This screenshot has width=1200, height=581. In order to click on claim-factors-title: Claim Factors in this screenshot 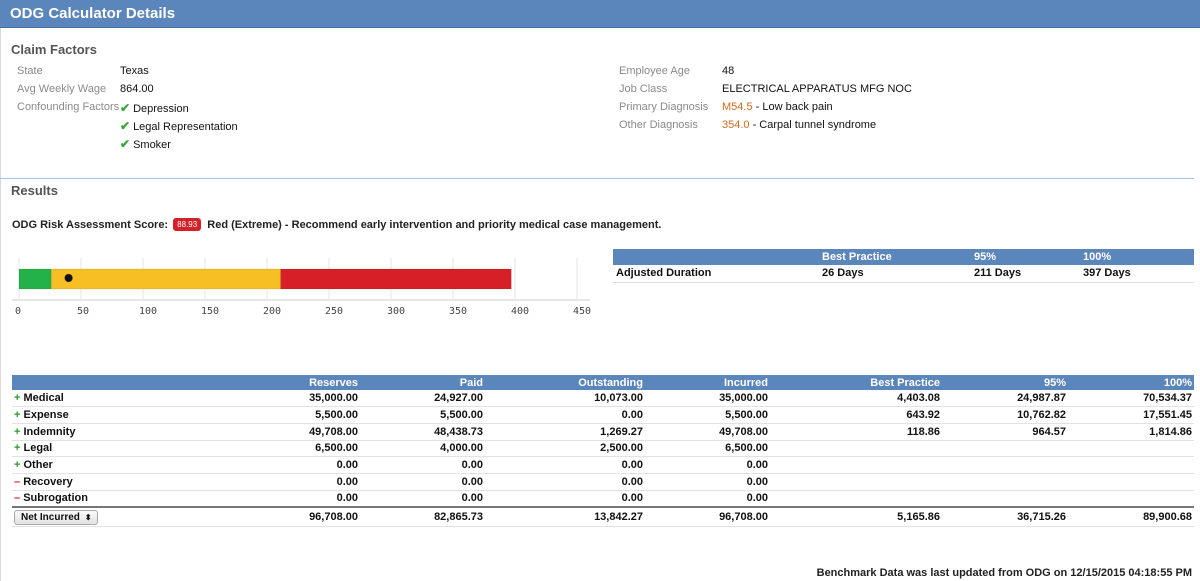, I will do `click(54, 49)`.